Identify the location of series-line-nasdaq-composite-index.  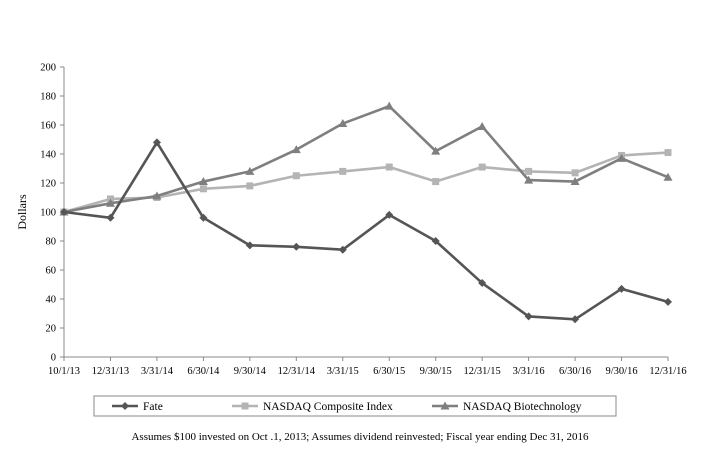
(366, 182).